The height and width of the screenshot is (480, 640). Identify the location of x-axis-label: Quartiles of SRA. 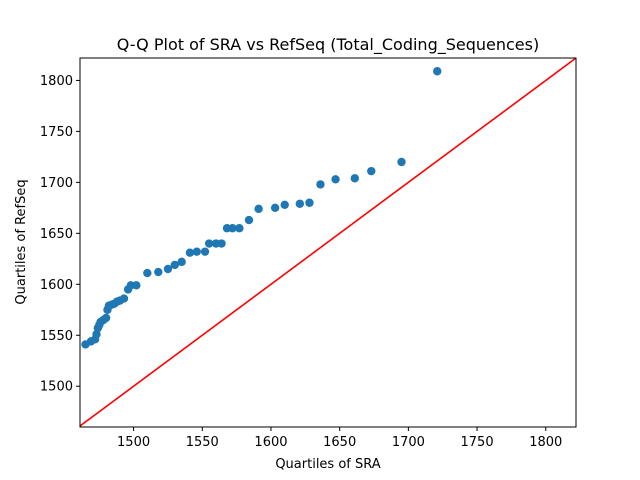
(327, 464).